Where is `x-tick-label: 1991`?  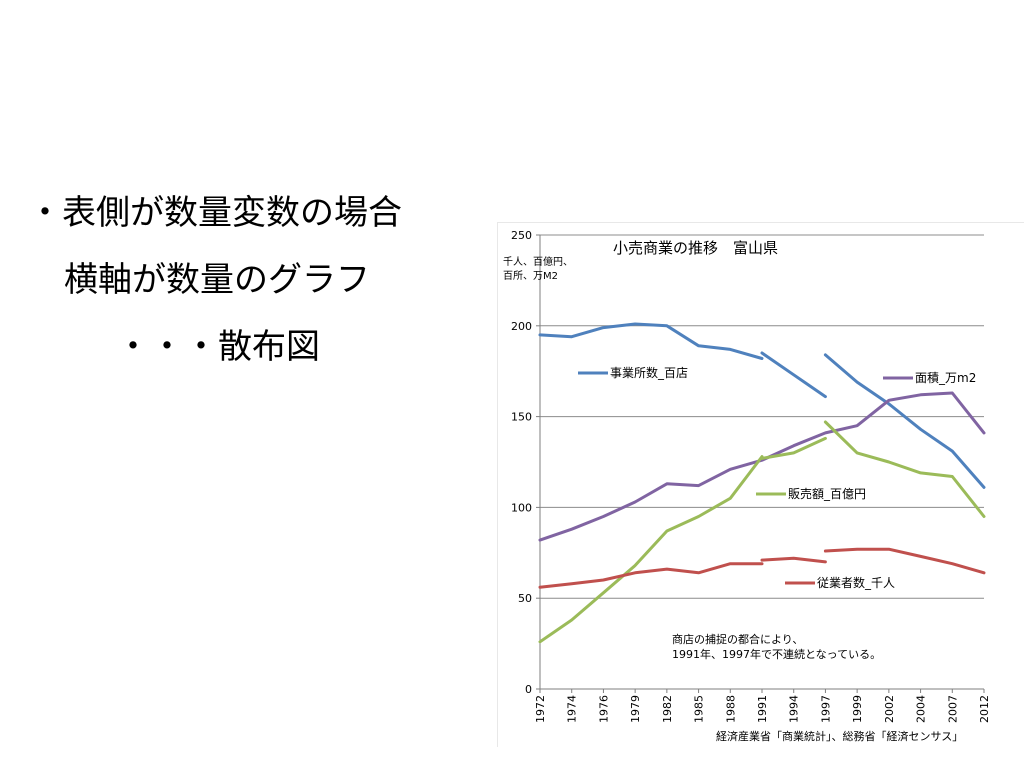
x-tick-label: 1991 is located at coordinates (762, 709).